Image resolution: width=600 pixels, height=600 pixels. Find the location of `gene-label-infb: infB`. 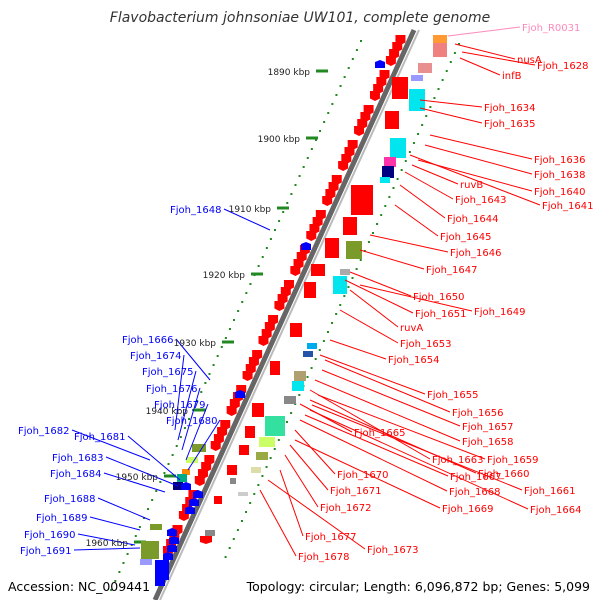

gene-label-infb: infB is located at coordinates (512, 76).